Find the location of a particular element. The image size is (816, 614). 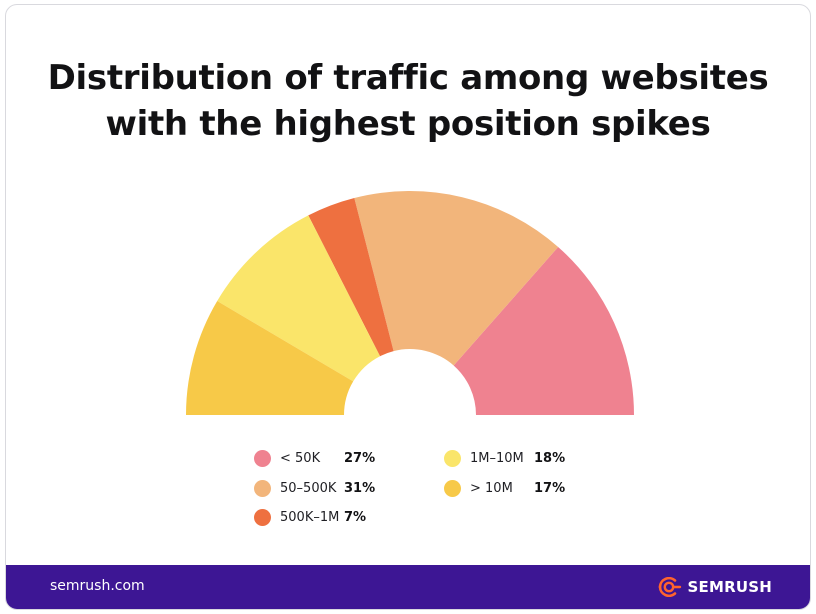

chart-slice-500k-1m is located at coordinates (351, 277).